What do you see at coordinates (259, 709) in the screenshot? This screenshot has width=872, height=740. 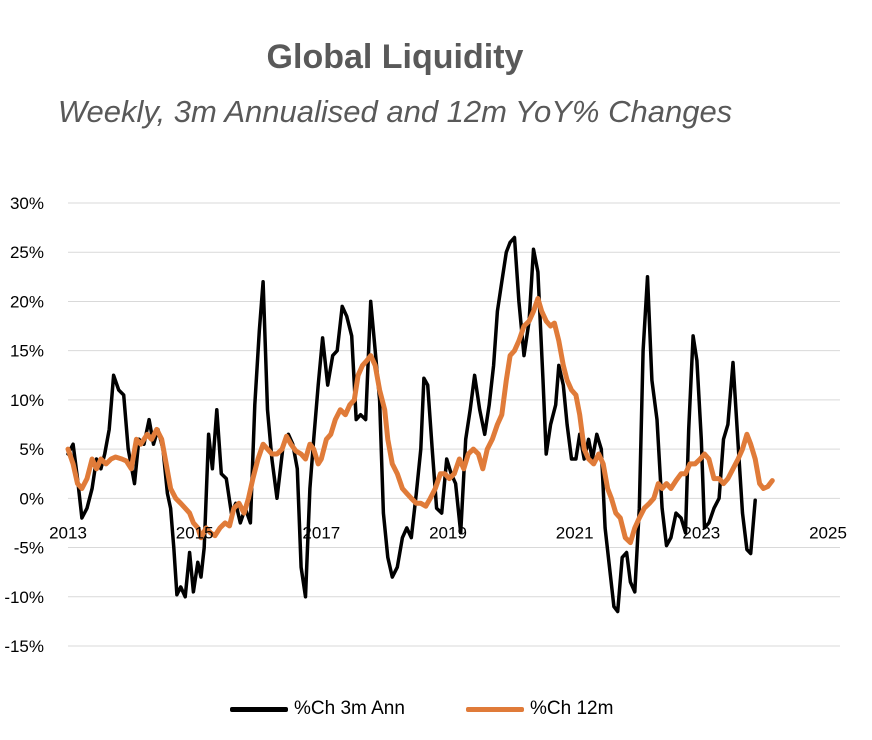 I see `legend-swatch-3m-ann` at bounding box center [259, 709].